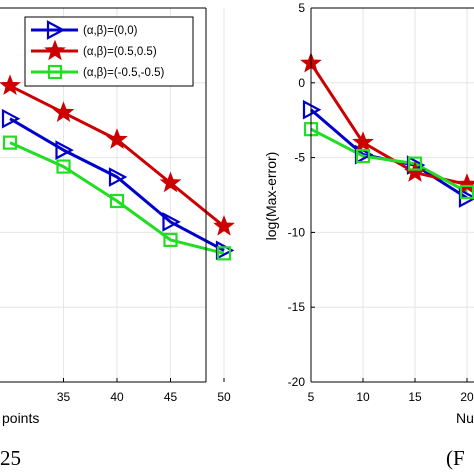 The width and height of the screenshot is (474, 474). What do you see at coordinates (299, 158) in the screenshot?
I see `right-y-tick-label: -5` at bounding box center [299, 158].